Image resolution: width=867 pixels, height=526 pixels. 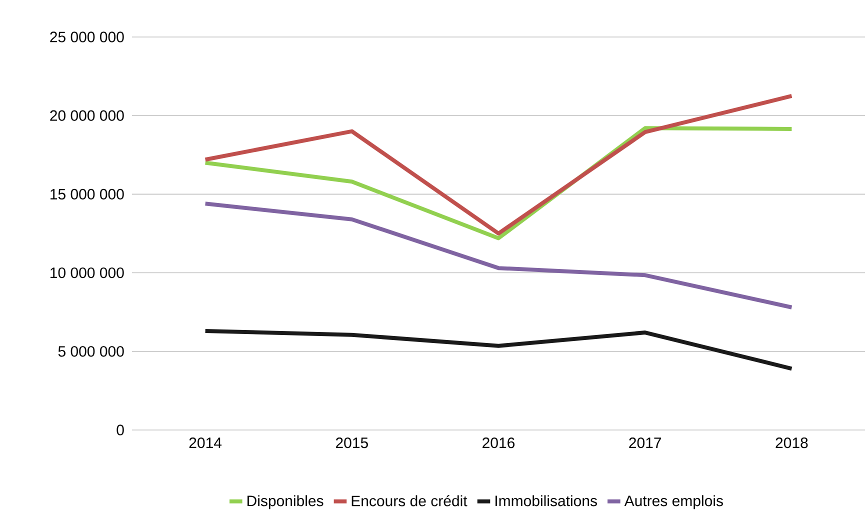 I want to click on x-tick-label: 2018, so click(x=792, y=443).